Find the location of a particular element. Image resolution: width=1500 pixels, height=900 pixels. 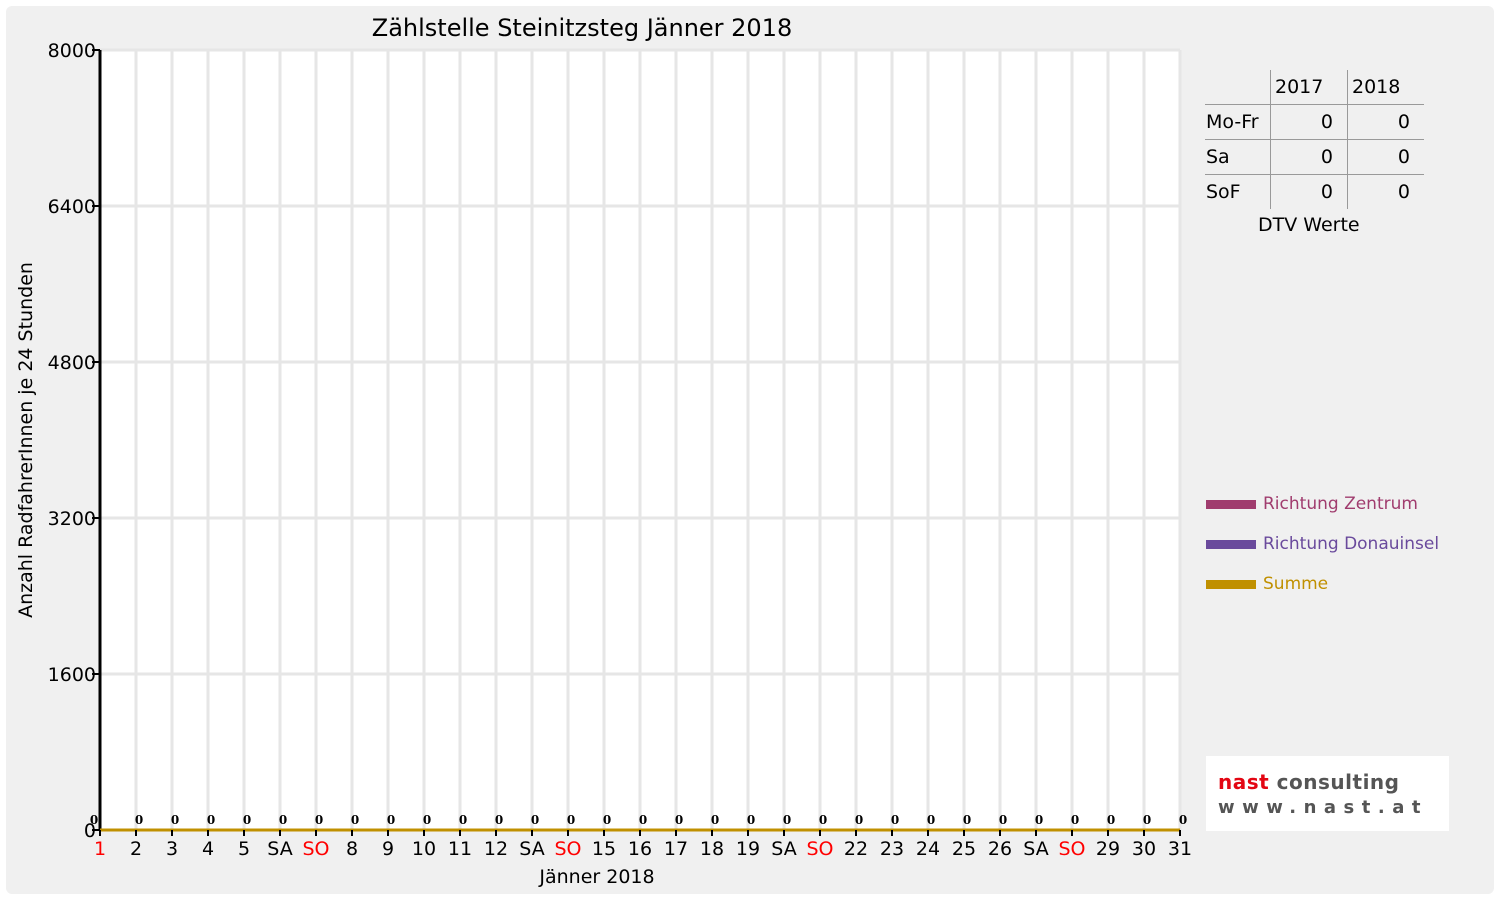

logo-wordmark: nast consulting is located at coordinates (1308, 782).